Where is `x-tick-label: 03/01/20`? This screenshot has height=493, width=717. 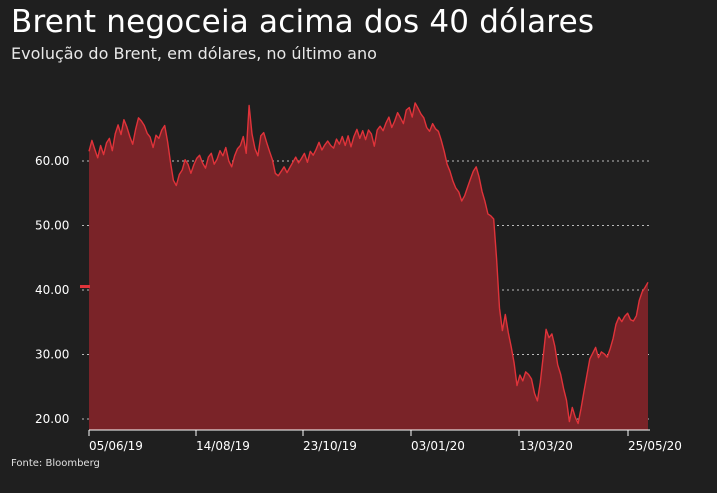
x-tick-label: 03/01/20 is located at coordinates (438, 446).